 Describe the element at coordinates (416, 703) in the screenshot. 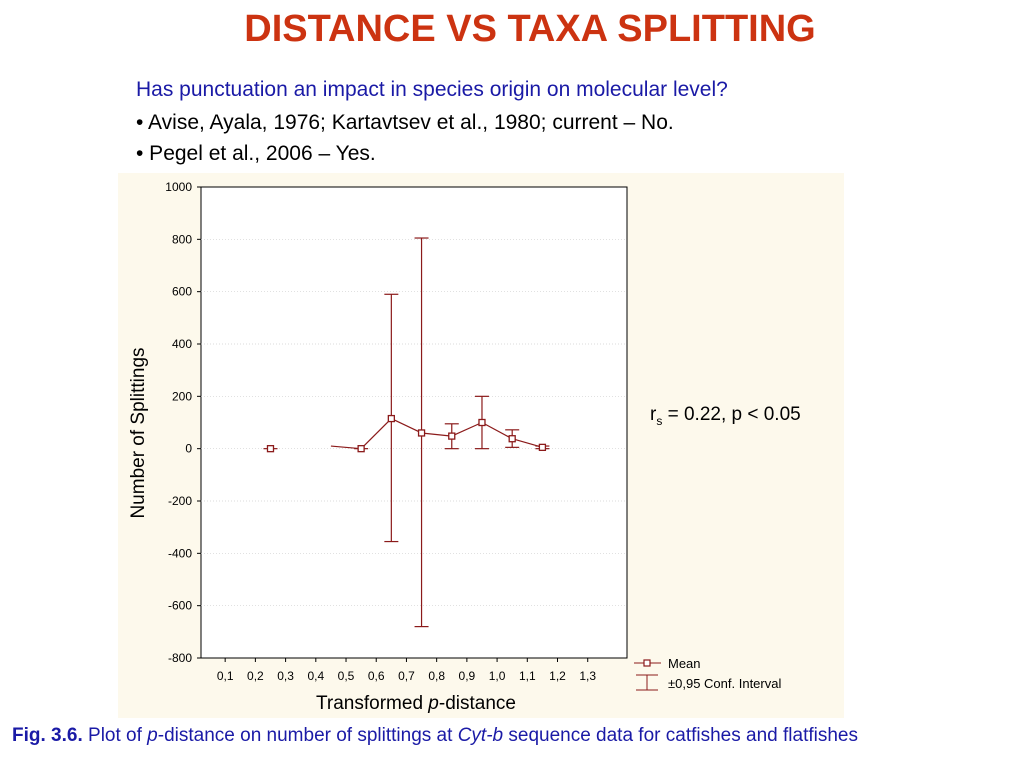

I see `x-axis-label: Transformed p-distance` at that location.